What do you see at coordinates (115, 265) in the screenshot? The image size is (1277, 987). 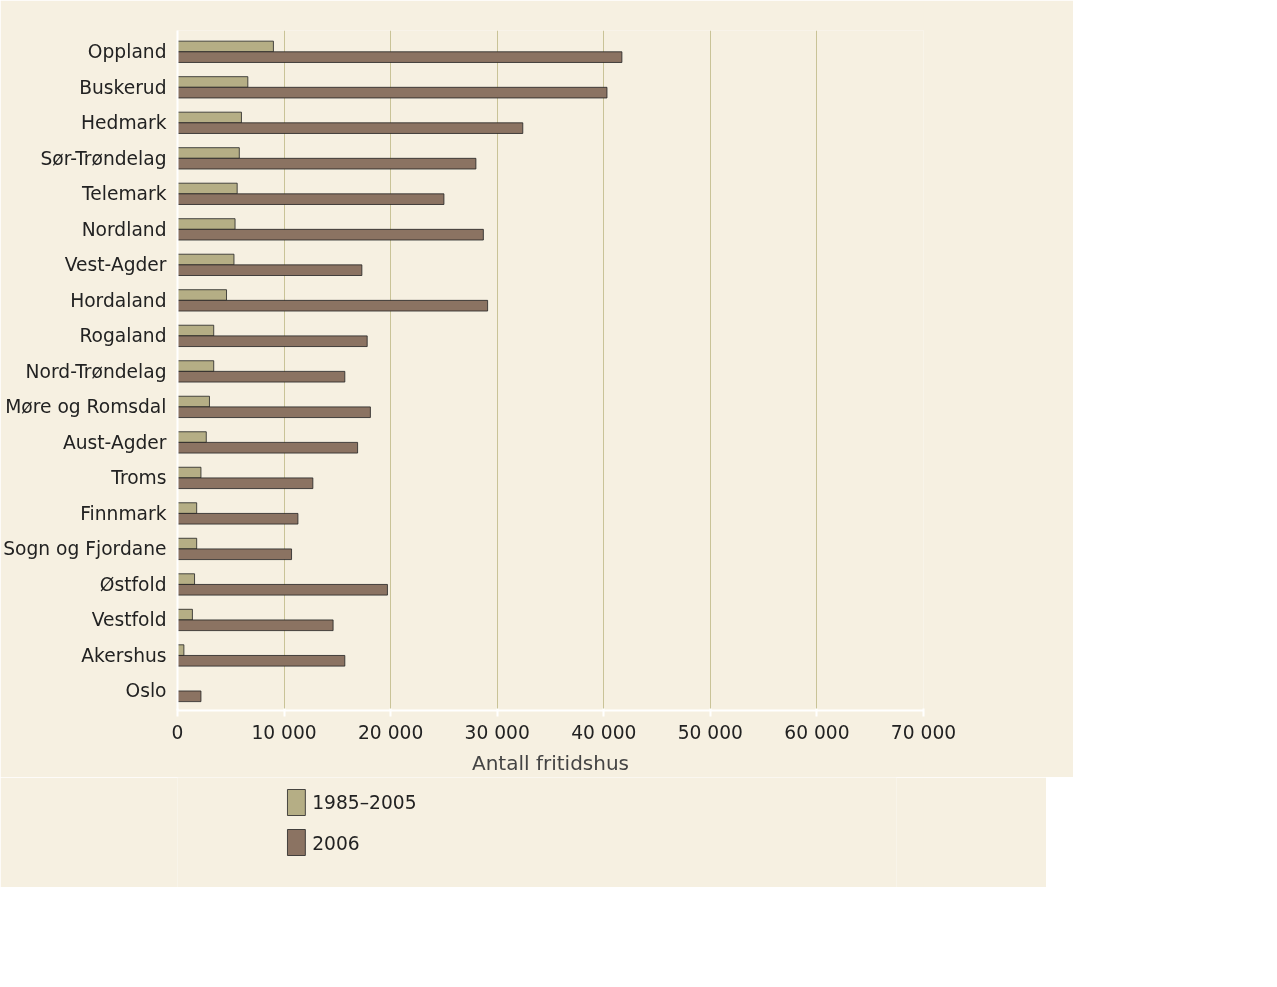 I see `y-tick-label: Vest-Agder` at bounding box center [115, 265].